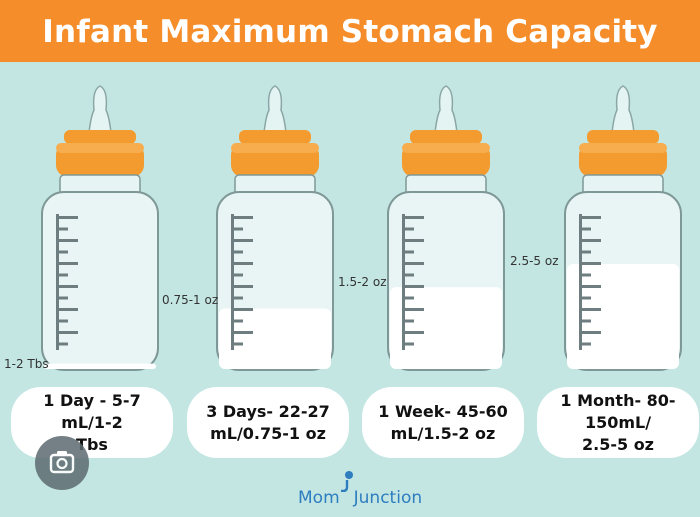 Image resolution: width=700 pixels, height=517 pixels. Describe the element at coordinates (388, 498) in the screenshot. I see `logo-text-right: Junction` at that location.